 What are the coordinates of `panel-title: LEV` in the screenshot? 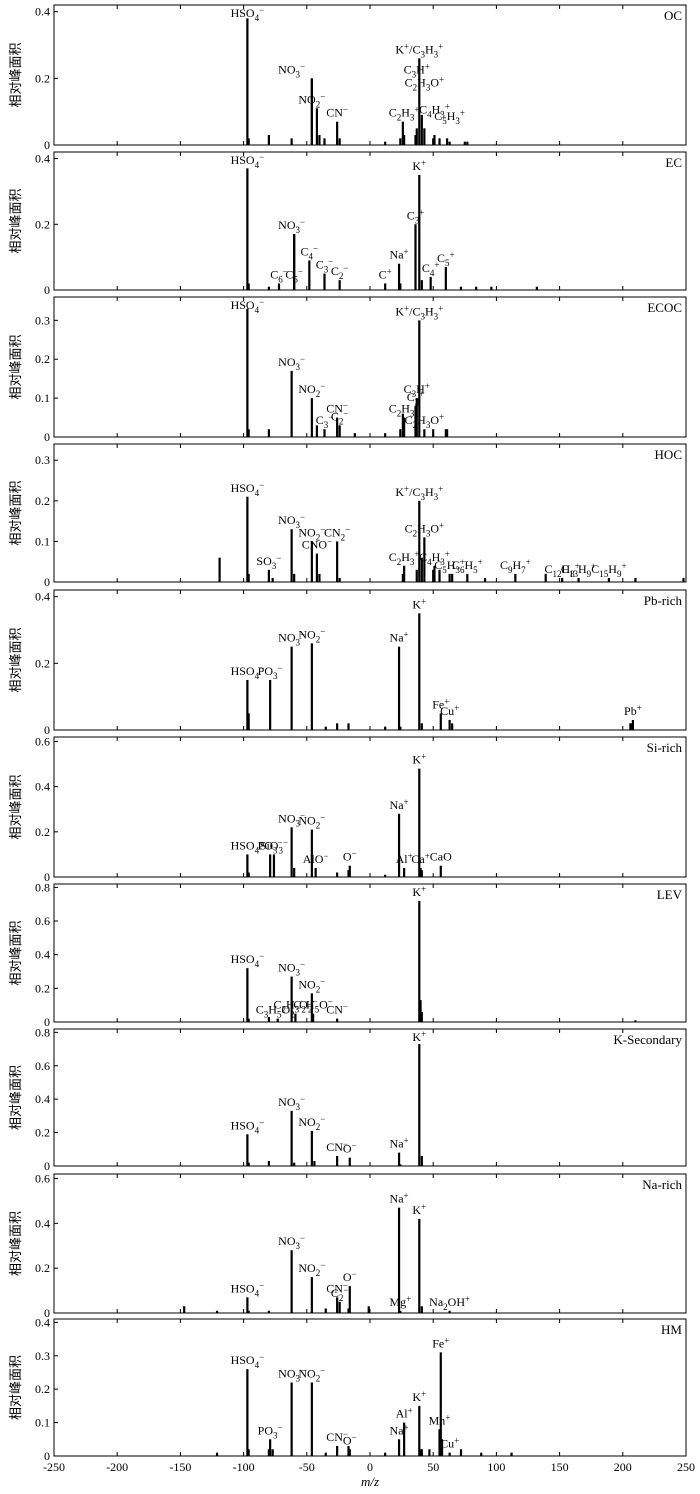 It's located at (670, 894).